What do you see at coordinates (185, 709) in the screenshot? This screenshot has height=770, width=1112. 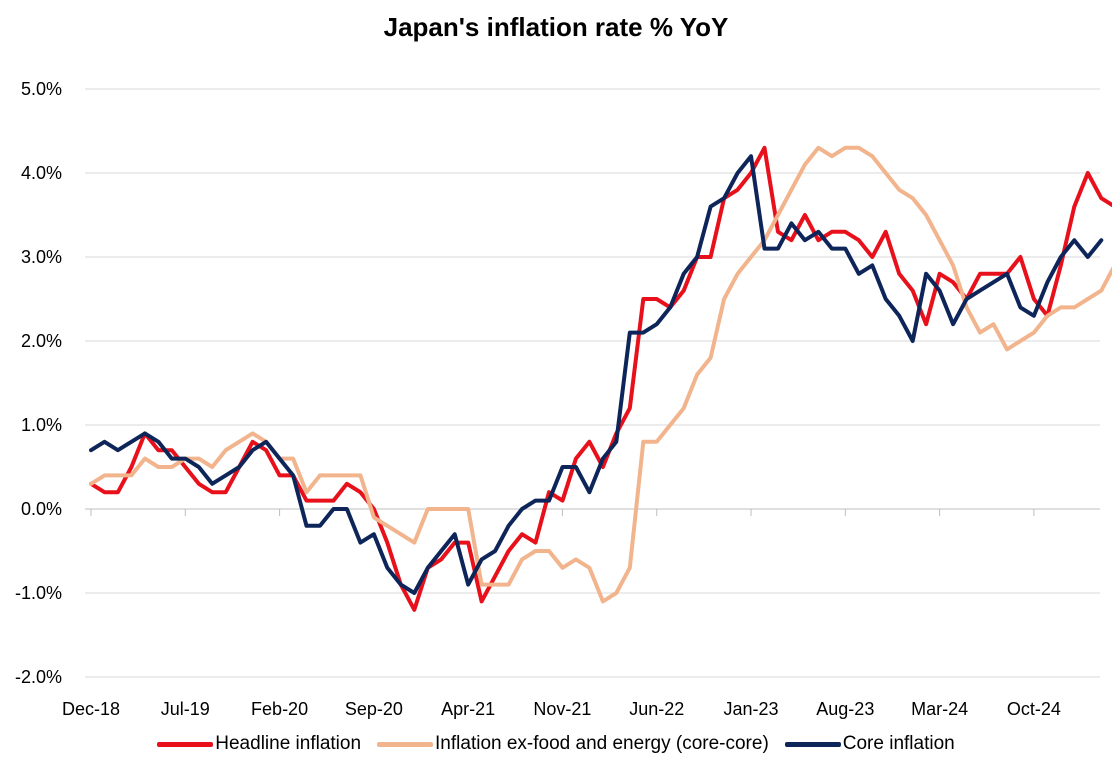 I see `x-tick-label: Jul-19` at bounding box center [185, 709].